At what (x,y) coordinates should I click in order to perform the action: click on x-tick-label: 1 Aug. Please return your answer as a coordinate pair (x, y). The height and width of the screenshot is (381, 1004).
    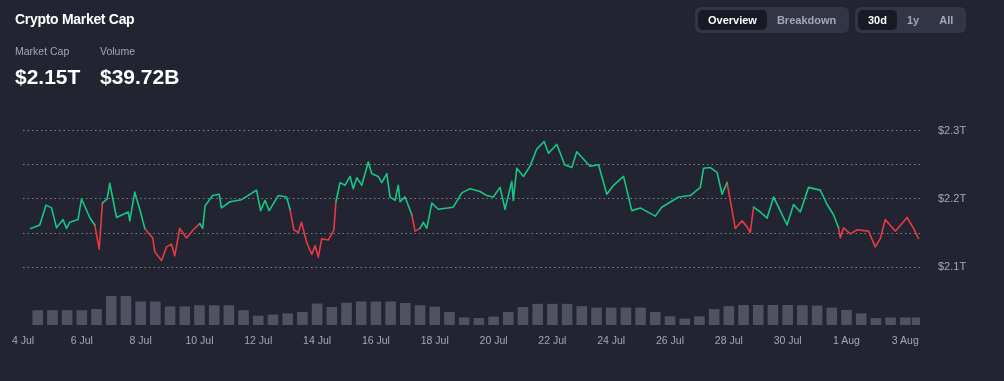
    Looking at the image, I should click on (847, 340).